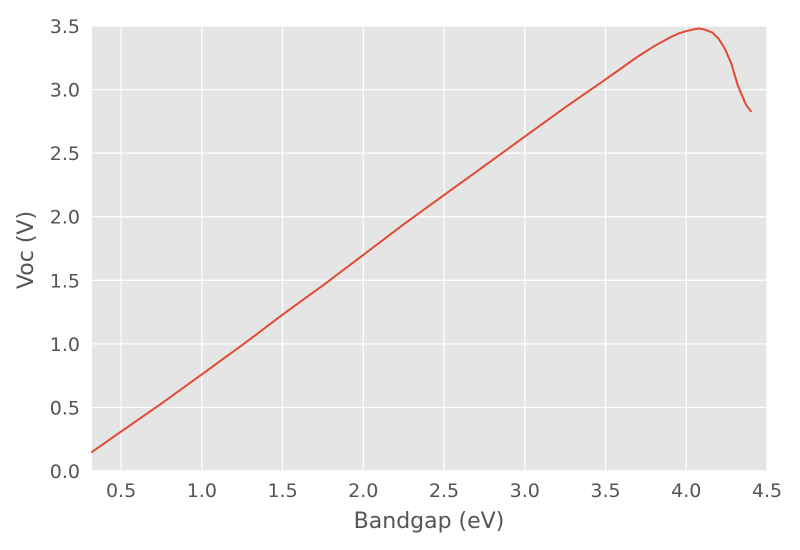 This screenshot has height=550, width=800. Describe the element at coordinates (202, 491) in the screenshot. I see `x-tick-label: 1.0` at that location.